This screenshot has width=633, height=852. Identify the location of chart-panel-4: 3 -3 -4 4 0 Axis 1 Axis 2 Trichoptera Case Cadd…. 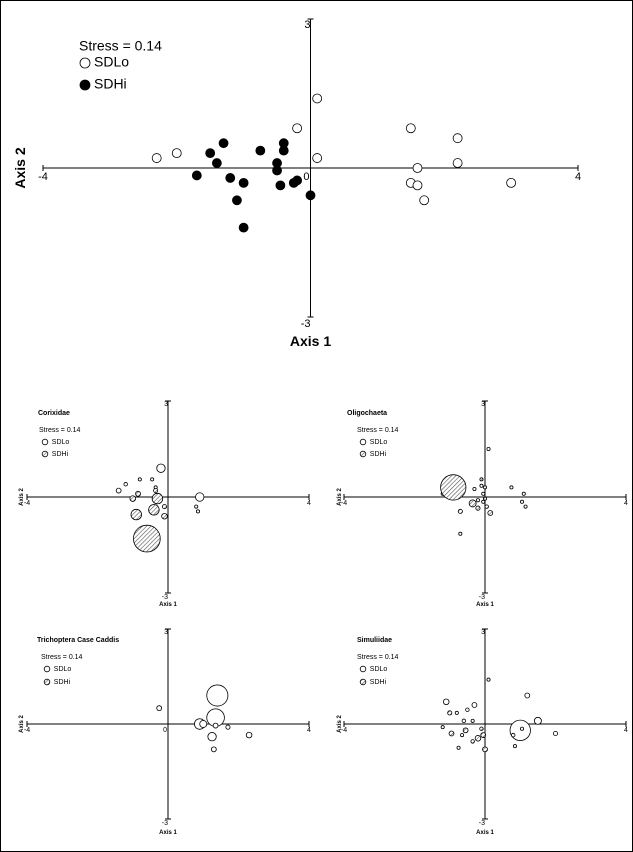
(165, 732).